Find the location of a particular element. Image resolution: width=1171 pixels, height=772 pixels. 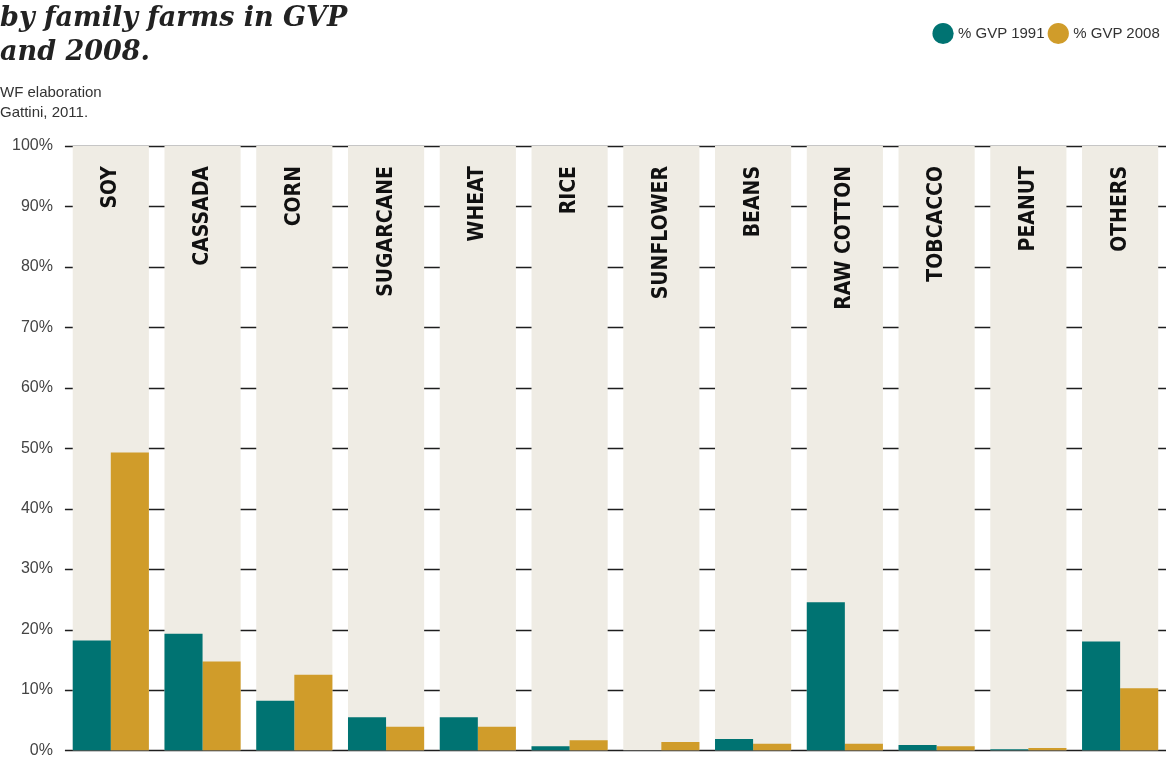

chart-title: by family farms in GVP and 2008. is located at coordinates (174, 34).